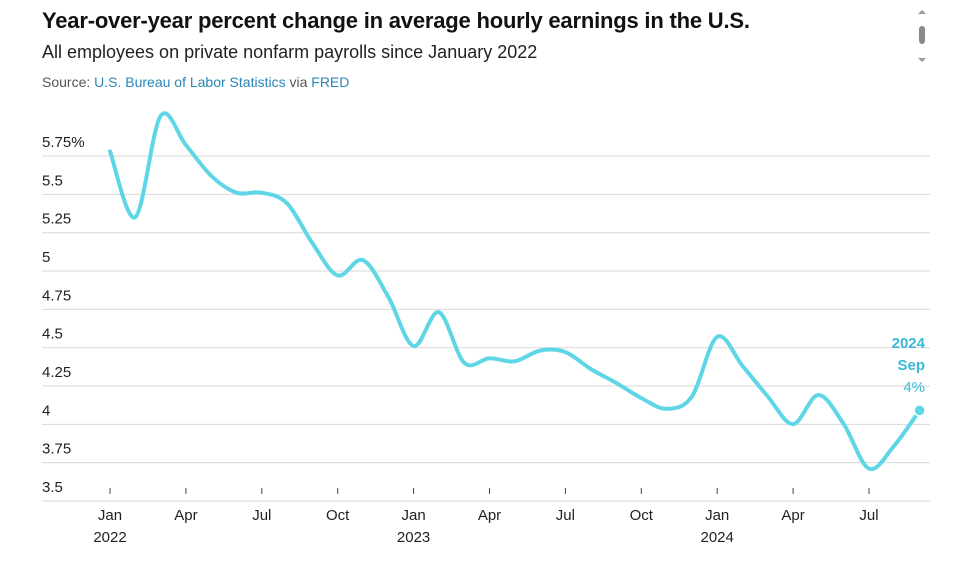 This screenshot has height=566, width=960. Describe the element at coordinates (717, 537) in the screenshot. I see `x-tick-year: 2024` at that location.